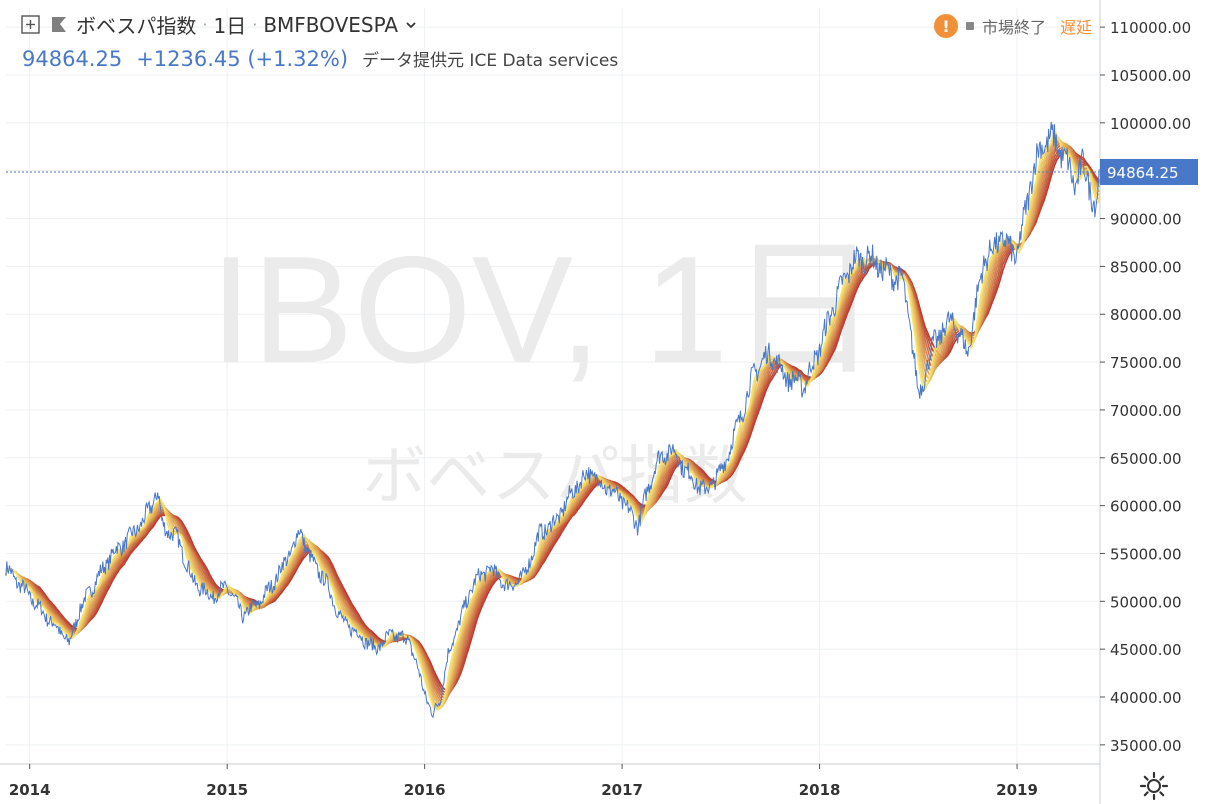 The height and width of the screenshot is (804, 1208). Describe the element at coordinates (59, 25) in the screenshot. I see `flag-icon` at that location.